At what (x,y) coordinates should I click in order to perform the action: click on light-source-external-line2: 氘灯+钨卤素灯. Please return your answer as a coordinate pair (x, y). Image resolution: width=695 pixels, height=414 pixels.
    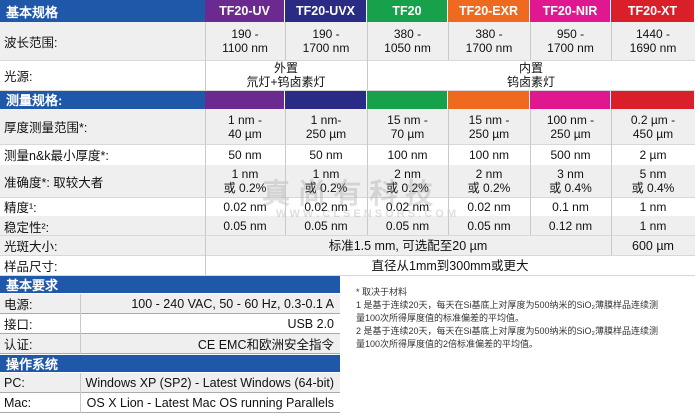
    Looking at the image, I should click on (286, 82).